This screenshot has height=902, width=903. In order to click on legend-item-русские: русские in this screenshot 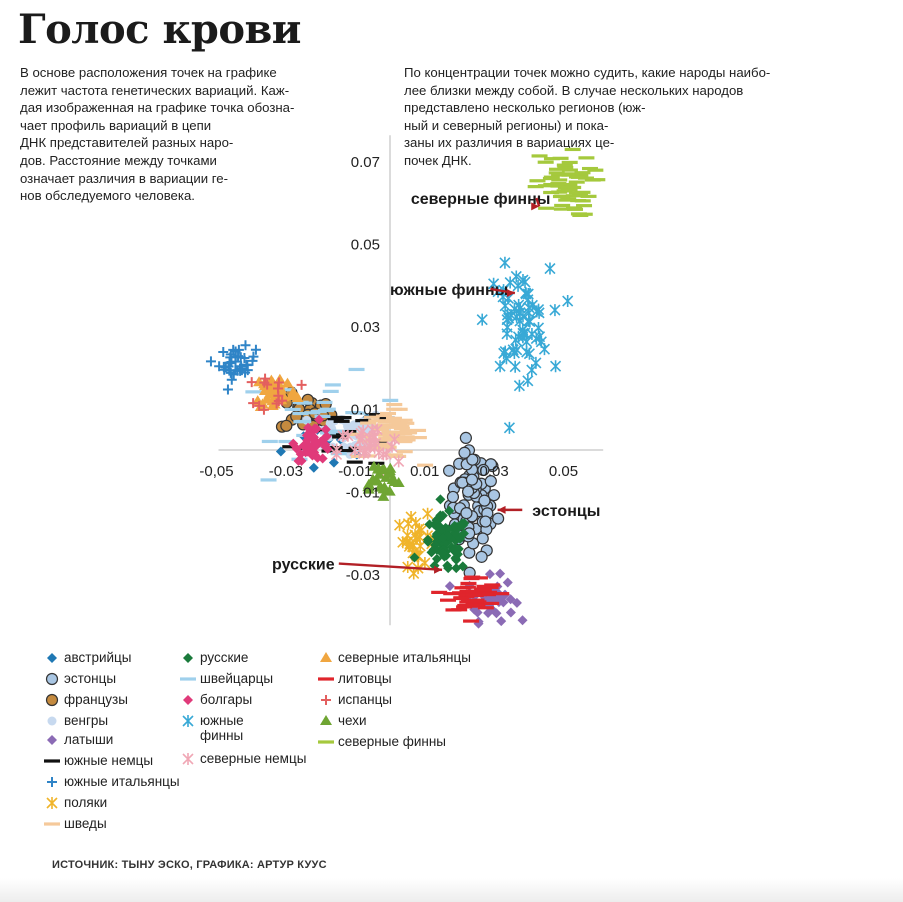, I will do `click(214, 658)`.